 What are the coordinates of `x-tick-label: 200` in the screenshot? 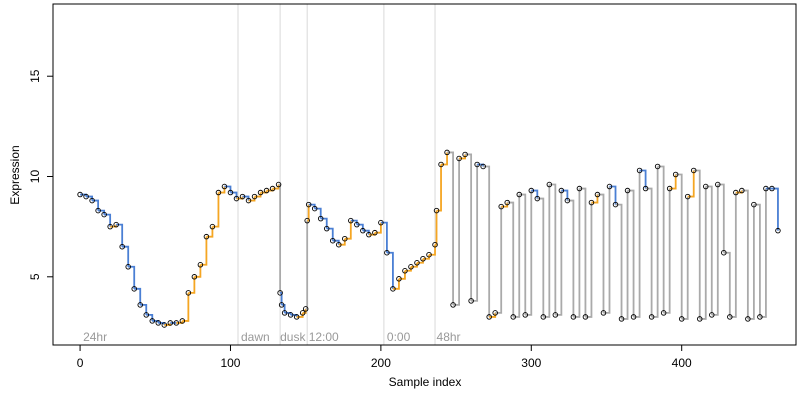 It's located at (381, 363).